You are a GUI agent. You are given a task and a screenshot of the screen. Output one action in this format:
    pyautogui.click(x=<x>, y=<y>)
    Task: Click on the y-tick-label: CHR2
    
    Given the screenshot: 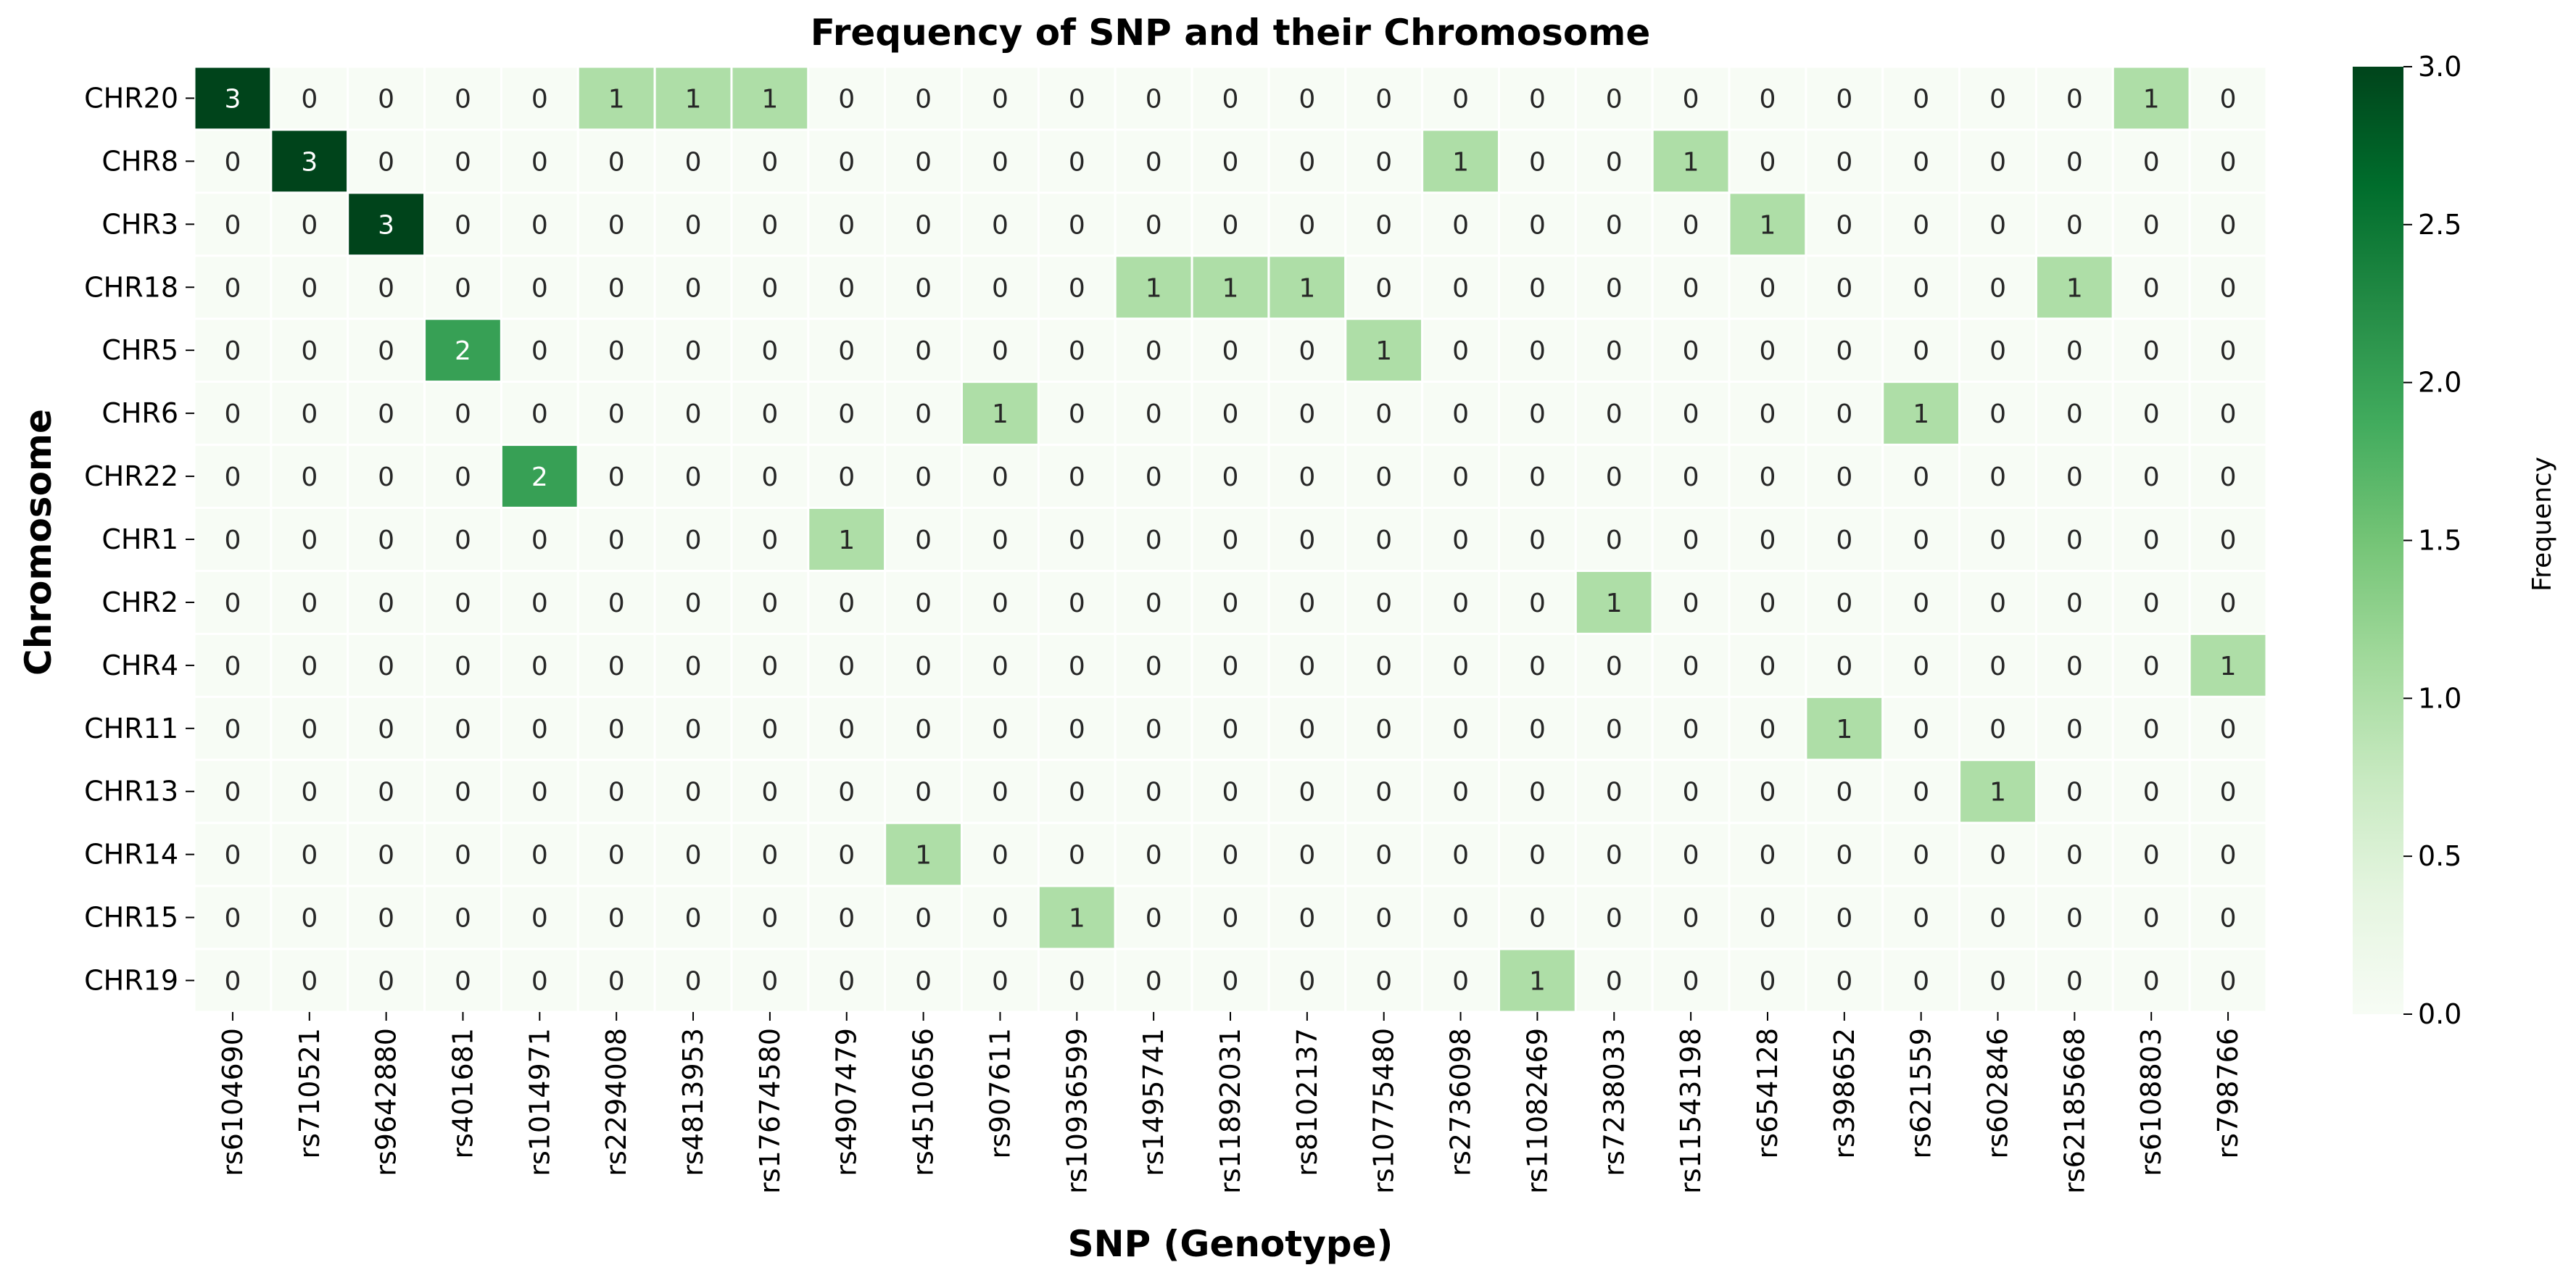 What is the action you would take?
    pyautogui.click(x=140, y=602)
    